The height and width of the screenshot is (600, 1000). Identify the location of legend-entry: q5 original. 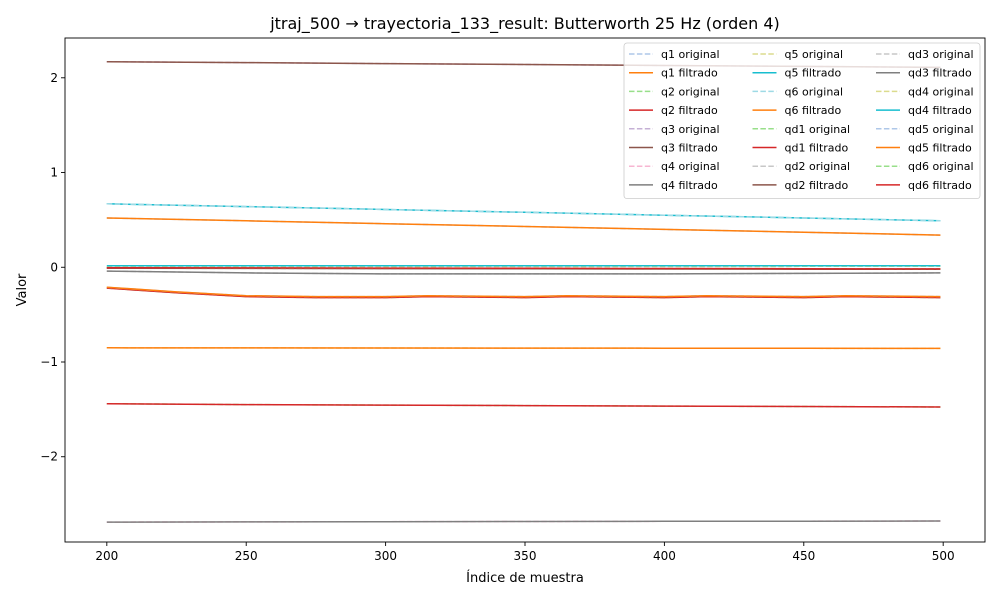
(798, 54).